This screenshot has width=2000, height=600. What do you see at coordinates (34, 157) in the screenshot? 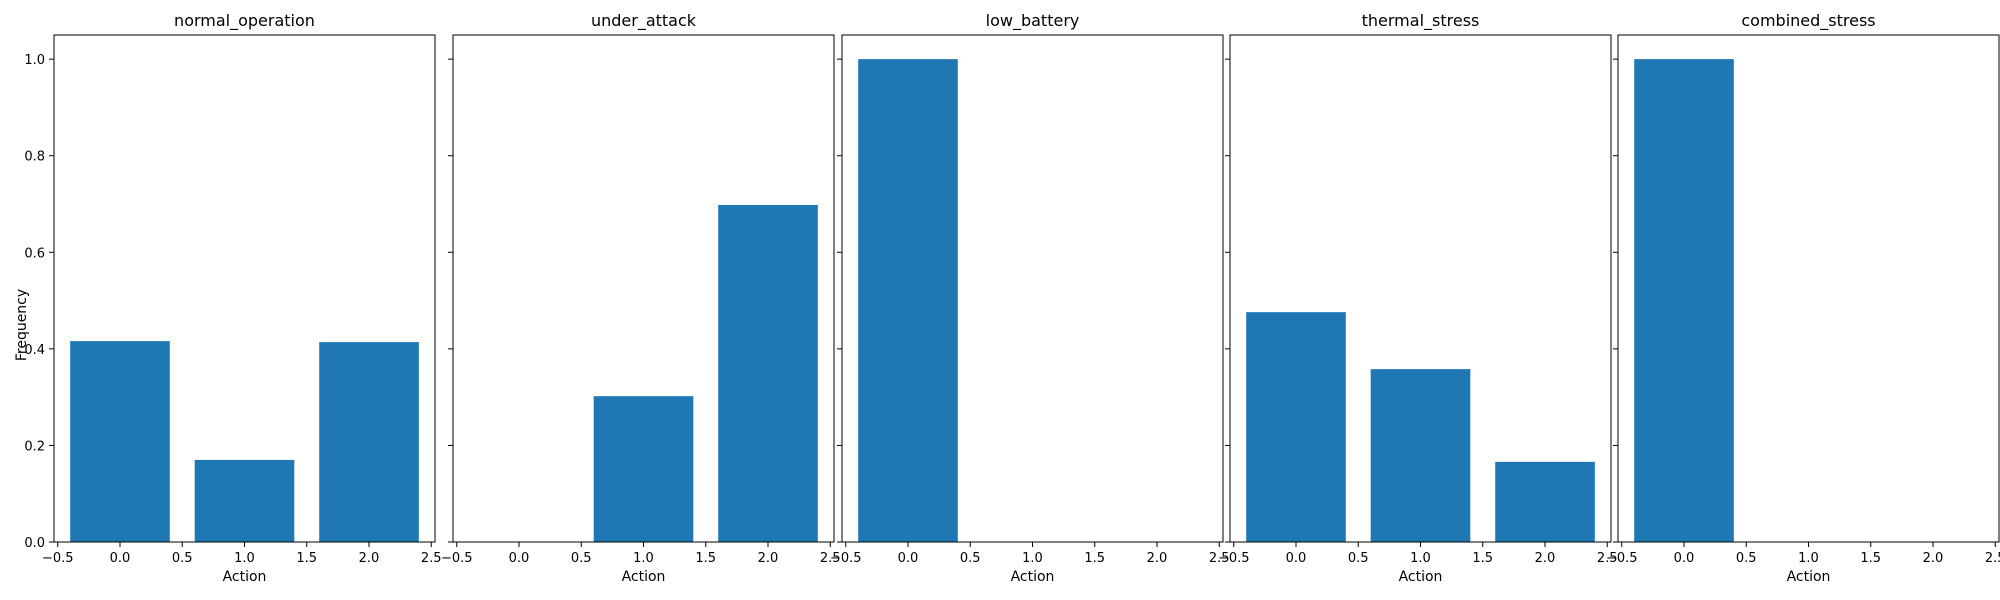
I see `y-tick-label: 0.8` at bounding box center [34, 157].